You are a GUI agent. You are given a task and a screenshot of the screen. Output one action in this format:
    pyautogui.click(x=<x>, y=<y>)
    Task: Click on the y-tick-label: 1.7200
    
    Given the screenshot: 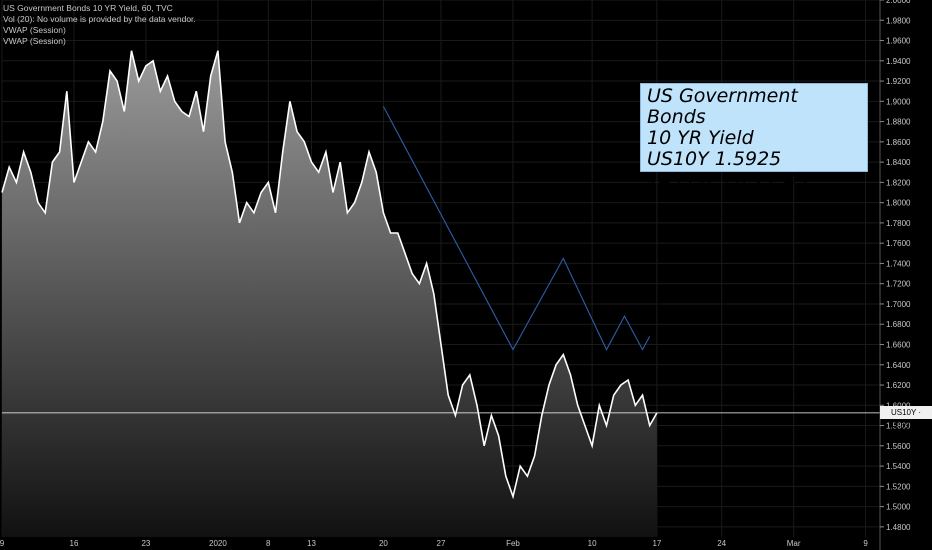 What is the action you would take?
    pyautogui.click(x=898, y=284)
    